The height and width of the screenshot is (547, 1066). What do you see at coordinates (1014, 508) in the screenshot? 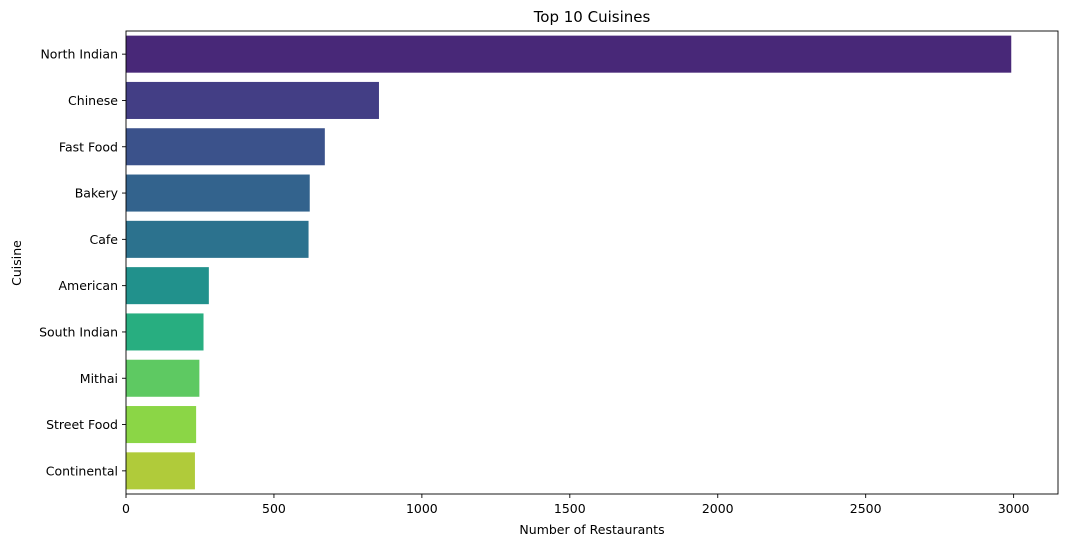
I see `x-tick-label: 3000` at bounding box center [1014, 508].